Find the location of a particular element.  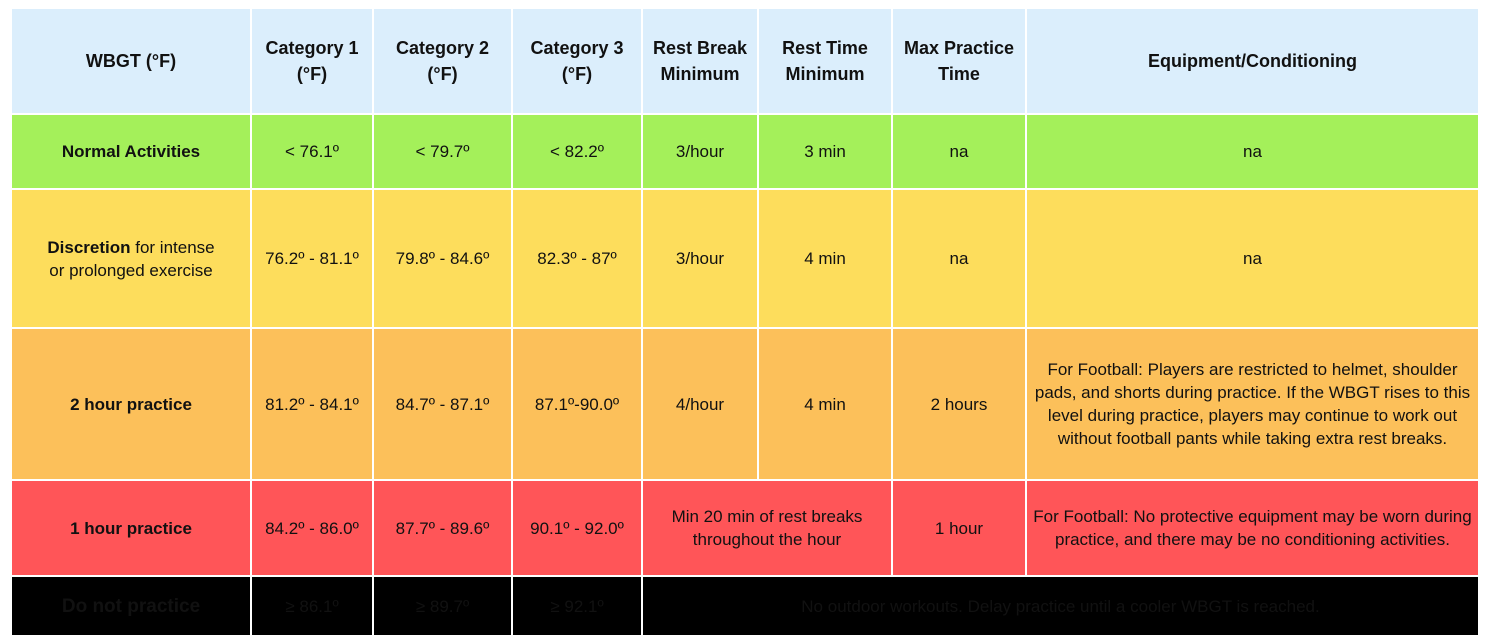

level-discretion-bold: Discretion is located at coordinates (89, 247).